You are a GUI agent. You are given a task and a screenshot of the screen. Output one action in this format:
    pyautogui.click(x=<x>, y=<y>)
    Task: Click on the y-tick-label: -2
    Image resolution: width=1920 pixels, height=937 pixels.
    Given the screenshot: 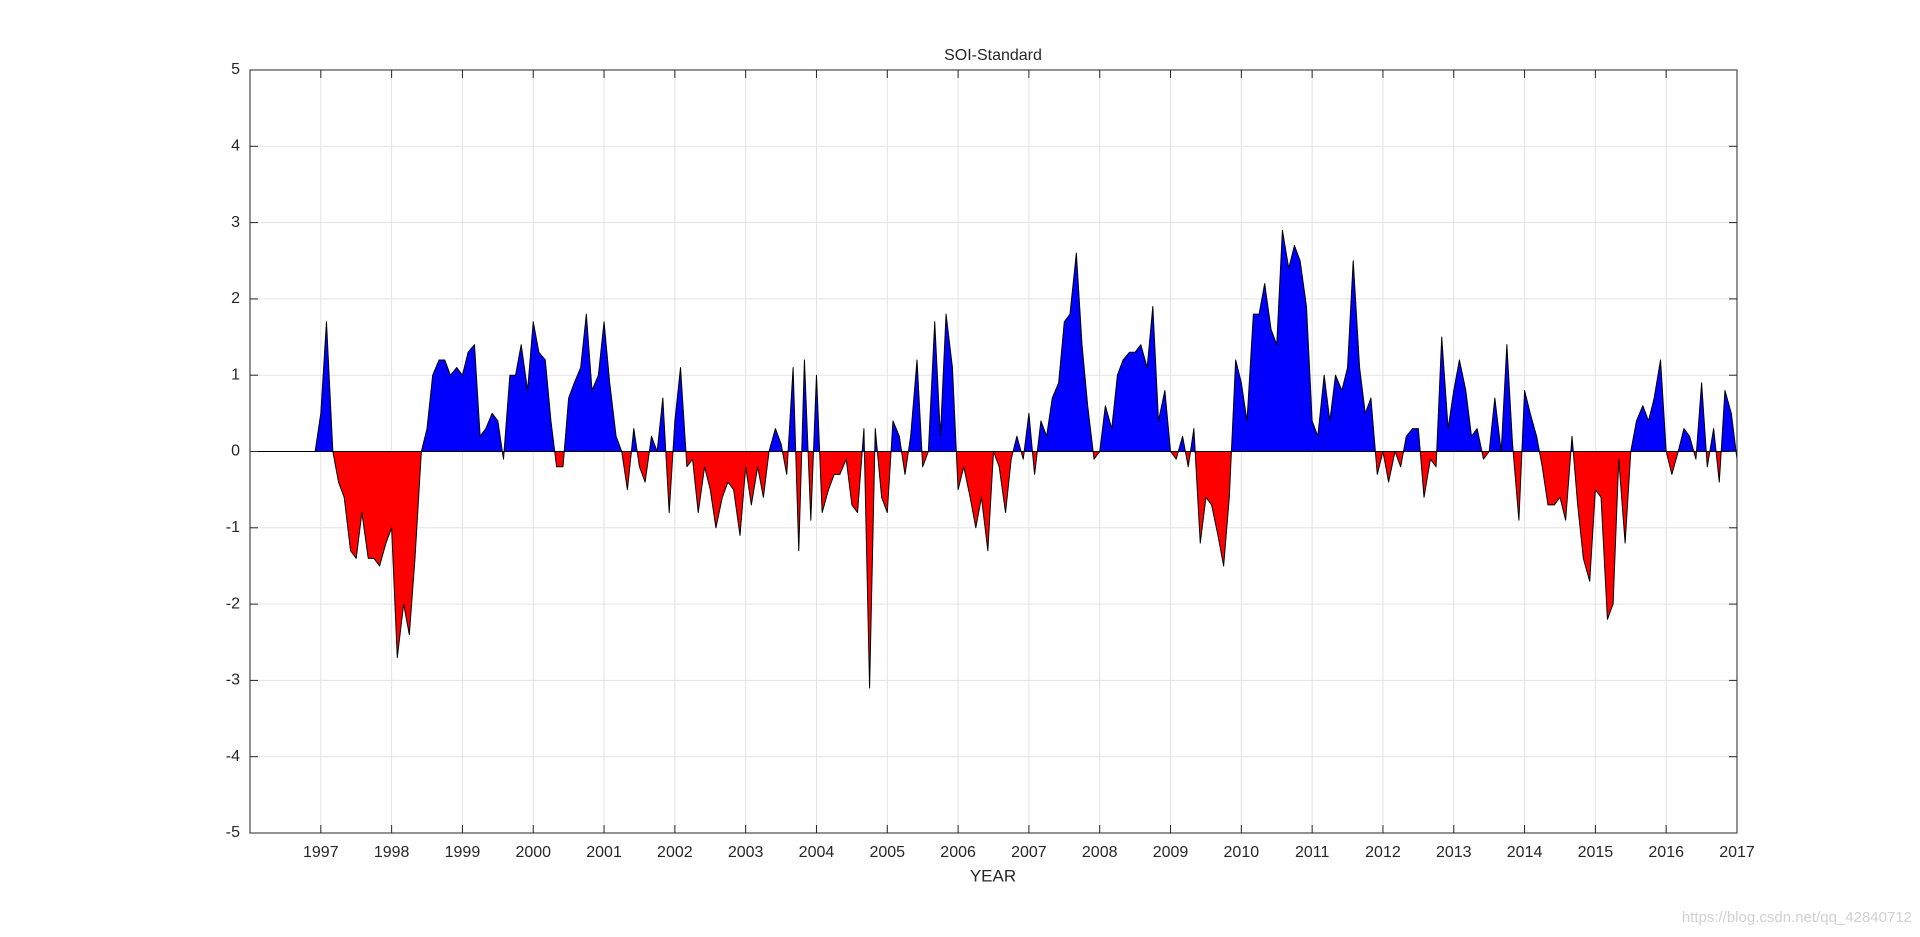 What is the action you would take?
    pyautogui.click(x=233, y=603)
    